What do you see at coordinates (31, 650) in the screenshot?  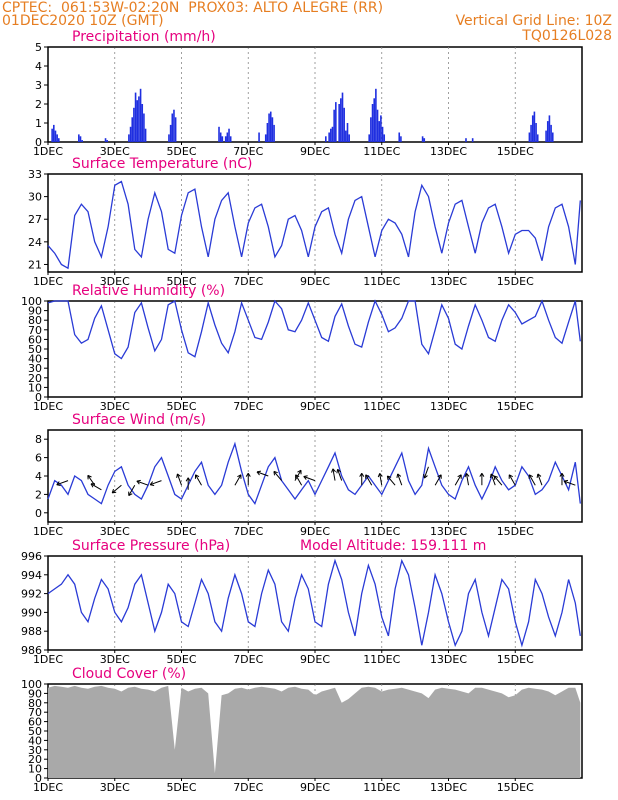 I see `y-tick-label: 986` at bounding box center [31, 650].